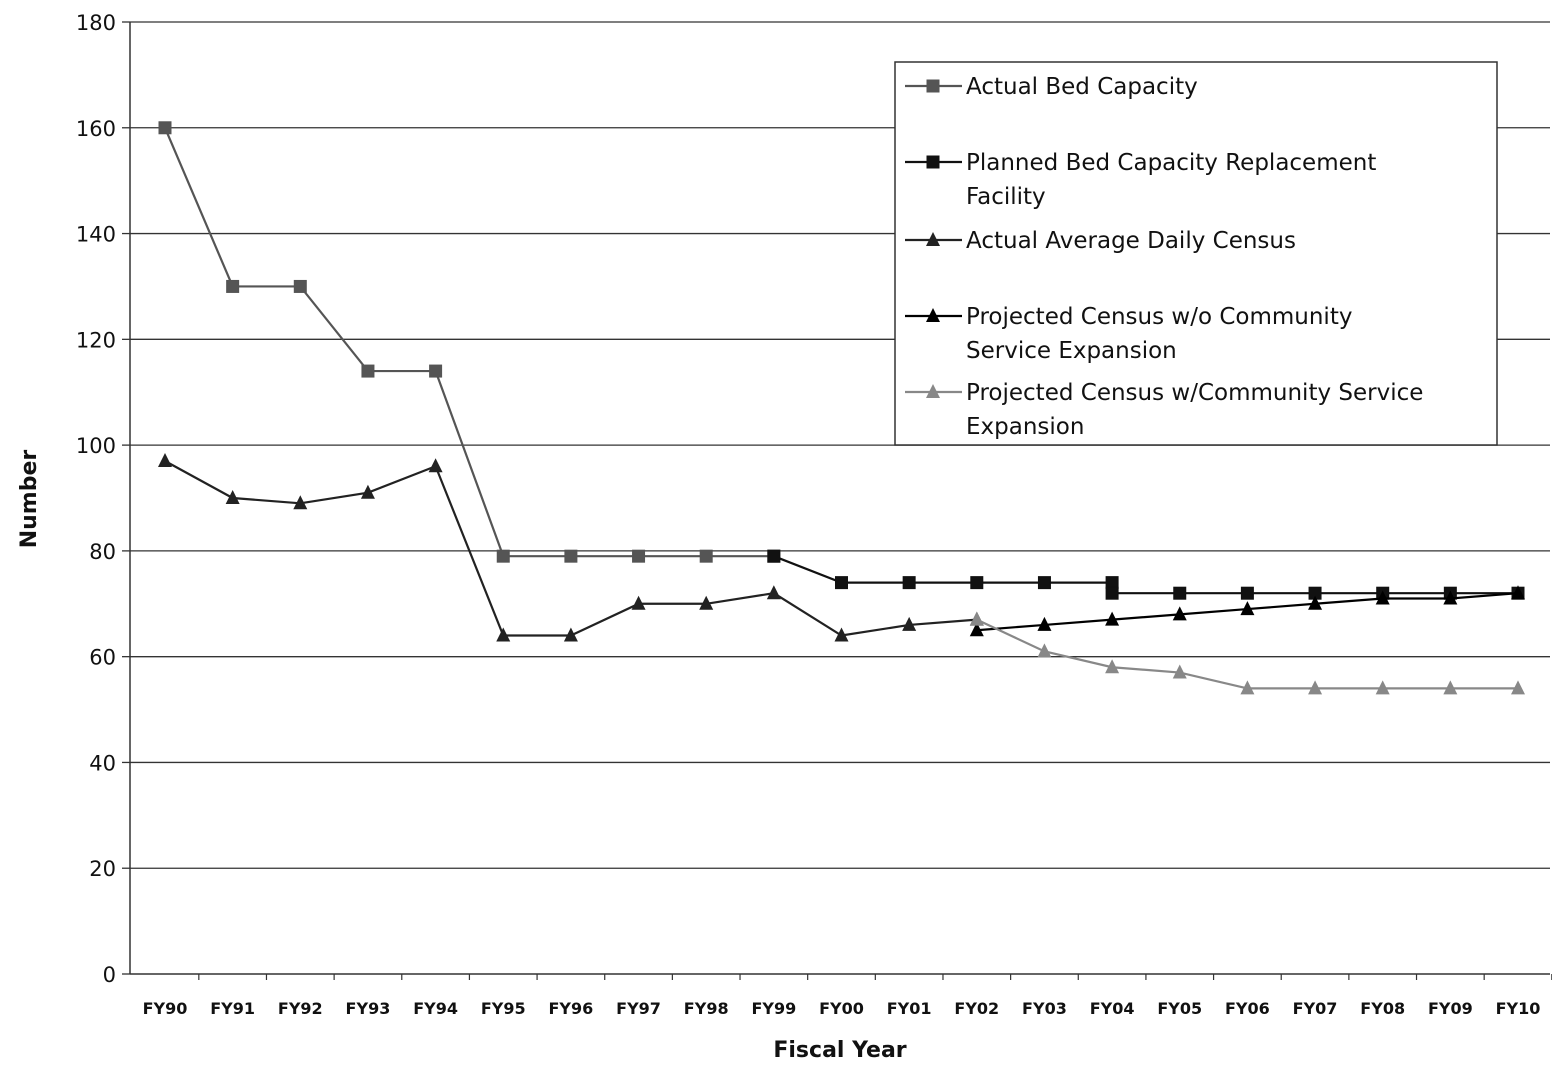 This screenshot has width=1552, height=1067. Describe the element at coordinates (102, 763) in the screenshot. I see `y-tick-label: 40` at that location.